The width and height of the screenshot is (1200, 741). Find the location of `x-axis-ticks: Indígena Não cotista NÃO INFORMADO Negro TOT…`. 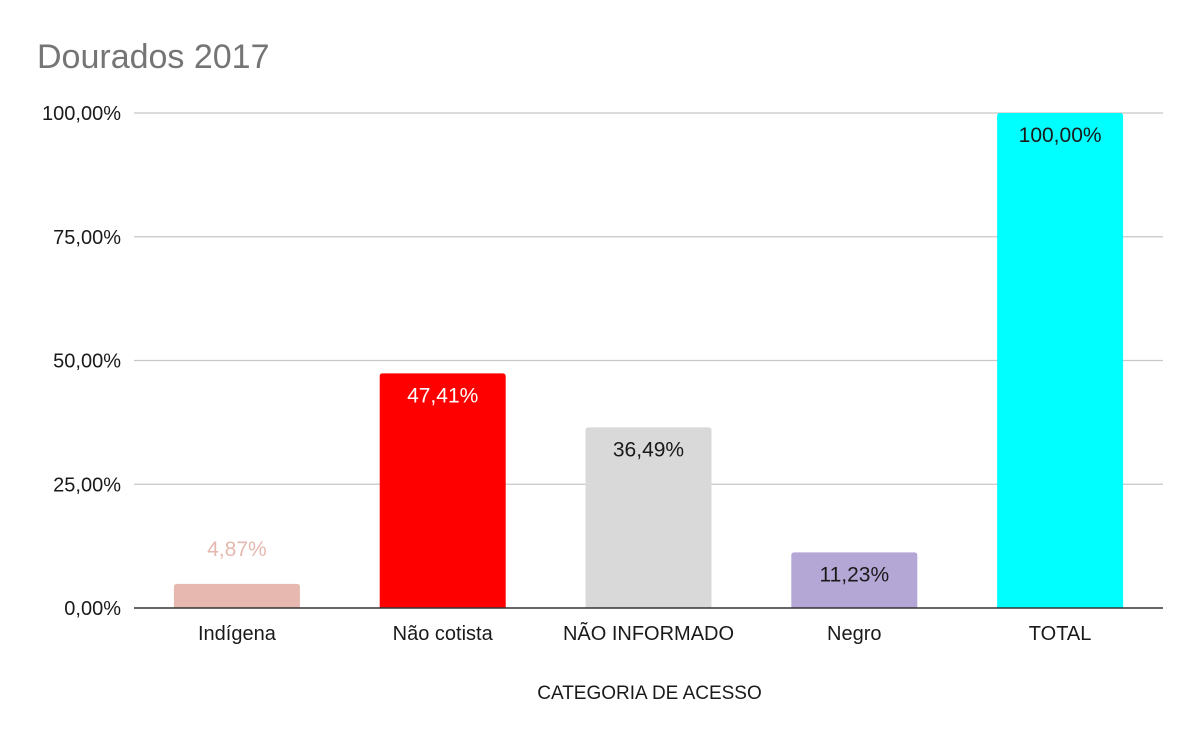

x-axis-ticks: Indígena Não cotista NÃO INFORMADO Negro TOT… is located at coordinates (644, 633).